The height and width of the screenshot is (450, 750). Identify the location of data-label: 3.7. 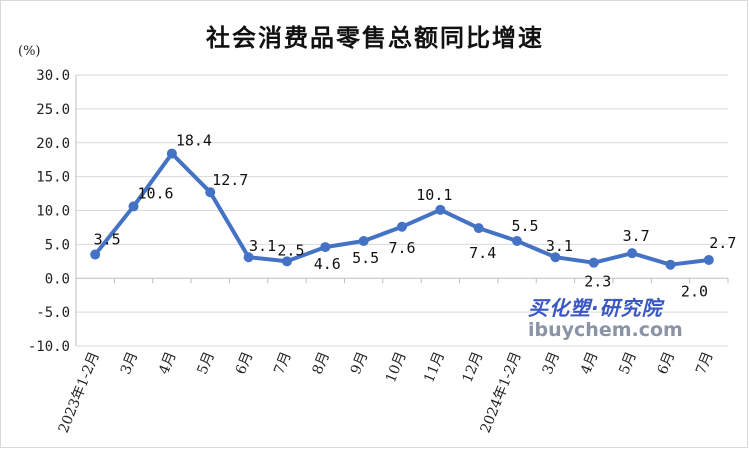
(636, 236).